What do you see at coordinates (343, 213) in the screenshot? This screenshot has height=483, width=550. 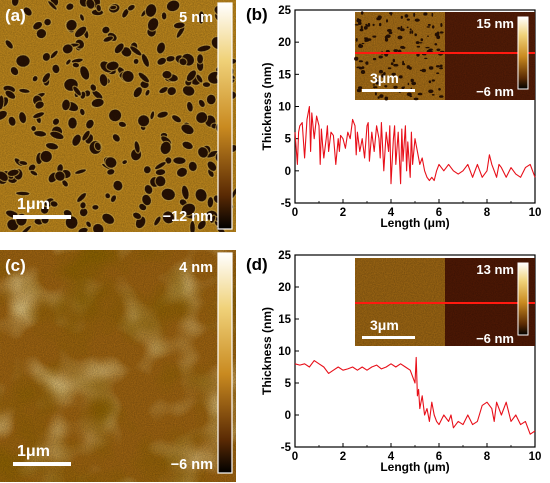 I see `panel-b-xtick-label: 2` at bounding box center [343, 213].